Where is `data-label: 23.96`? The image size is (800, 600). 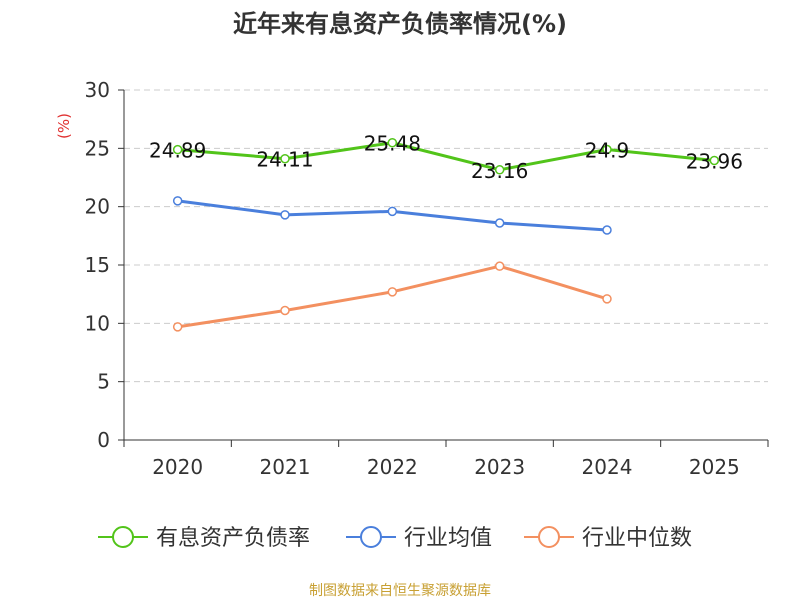 data-label: 23.96 is located at coordinates (714, 161).